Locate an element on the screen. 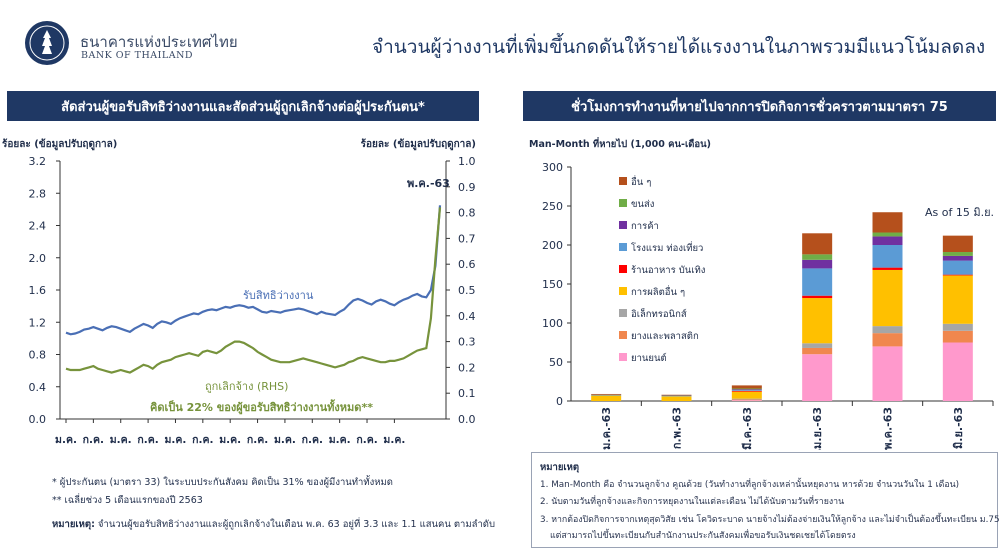 This screenshot has height=549, width=1003. annotation-peak: พ.ค.-63 is located at coordinates (428, 183).